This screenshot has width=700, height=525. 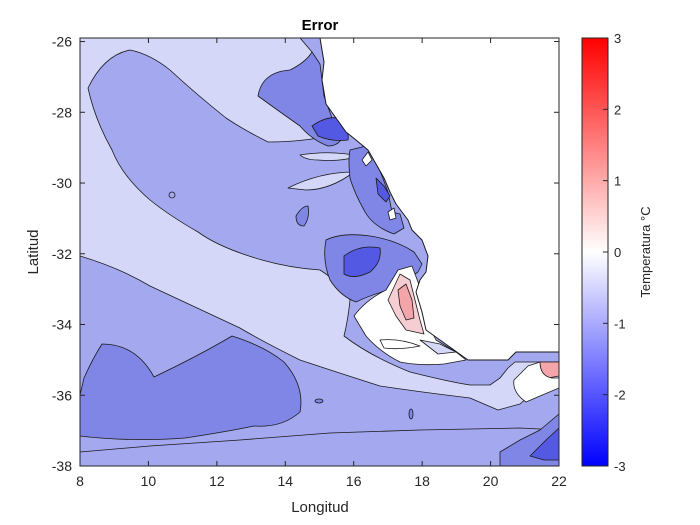 I want to click on contour-region-south-strip, so click(x=319, y=446).